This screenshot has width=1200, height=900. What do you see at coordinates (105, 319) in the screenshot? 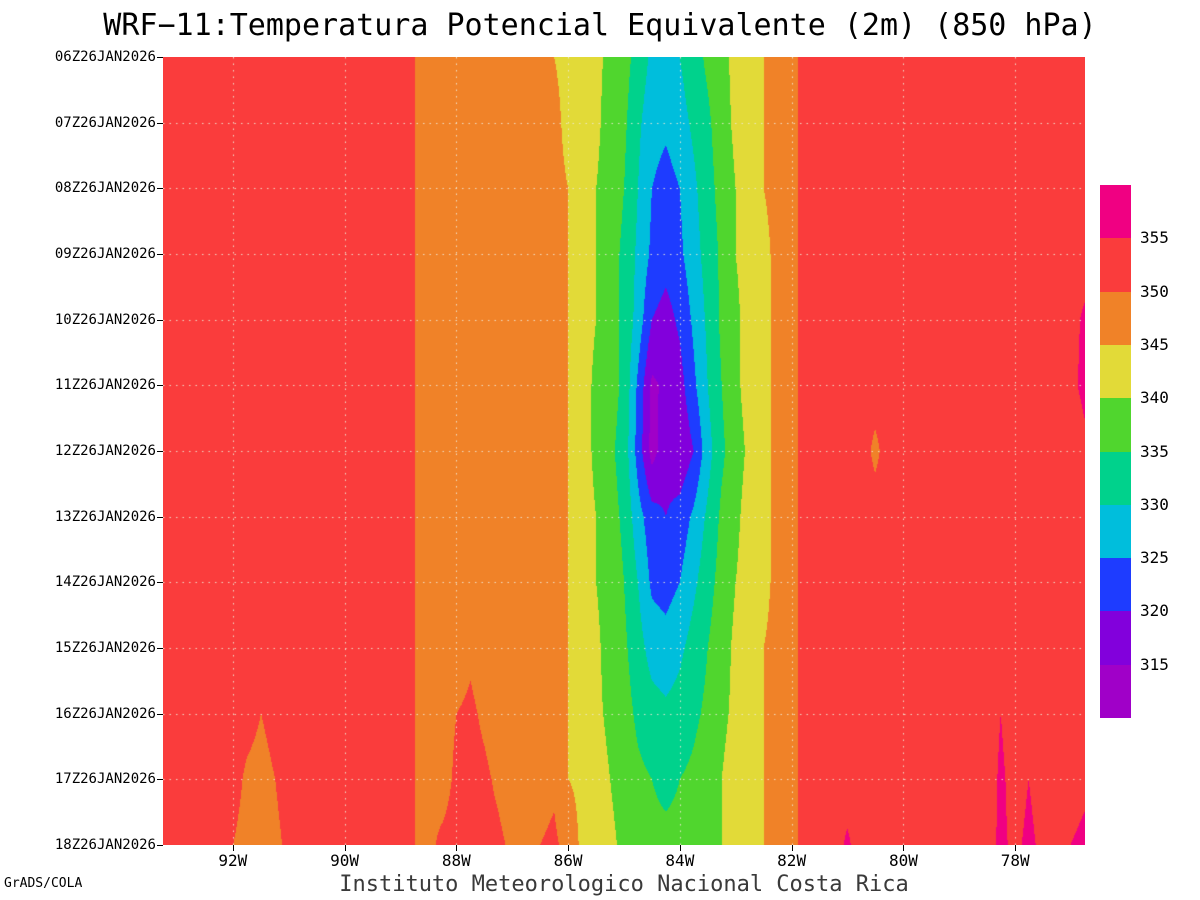
I see `y-axis-label: 10Z26JAN2026` at bounding box center [105, 319].